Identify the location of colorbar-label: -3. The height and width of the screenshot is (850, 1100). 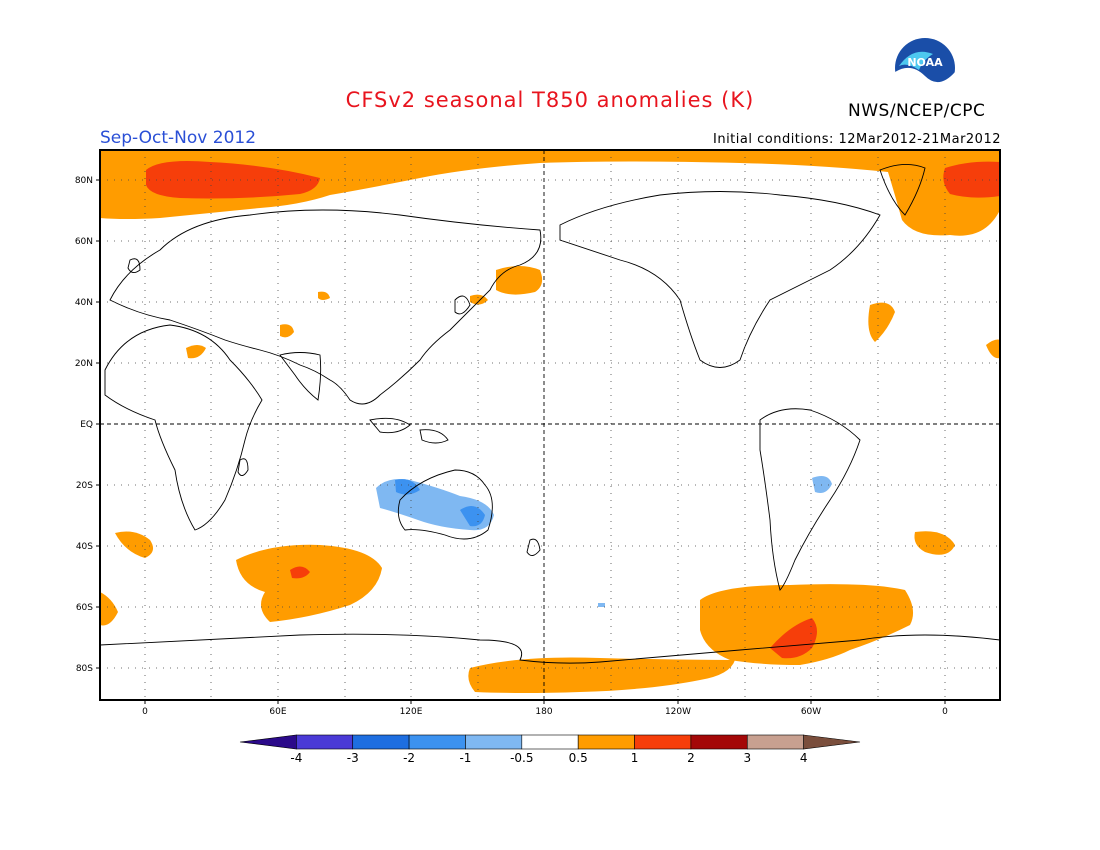
(353, 758).